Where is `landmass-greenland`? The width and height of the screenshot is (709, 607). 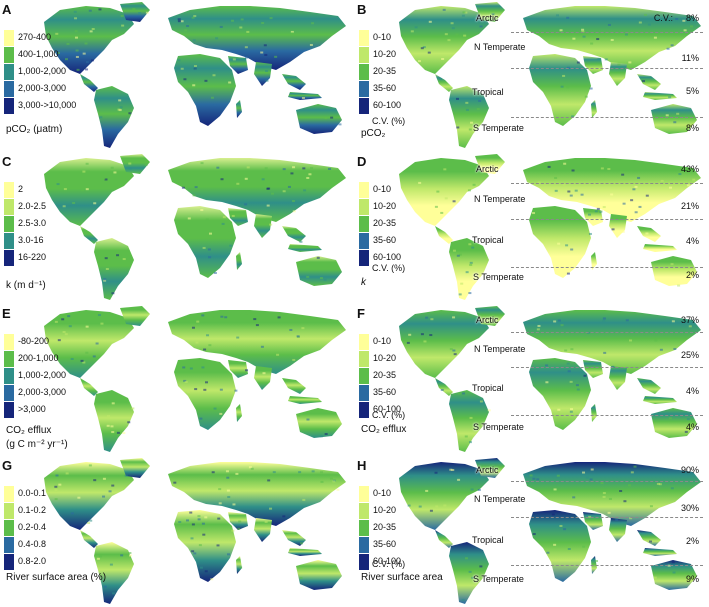
landmass-greenland is located at coordinates (490, 12).